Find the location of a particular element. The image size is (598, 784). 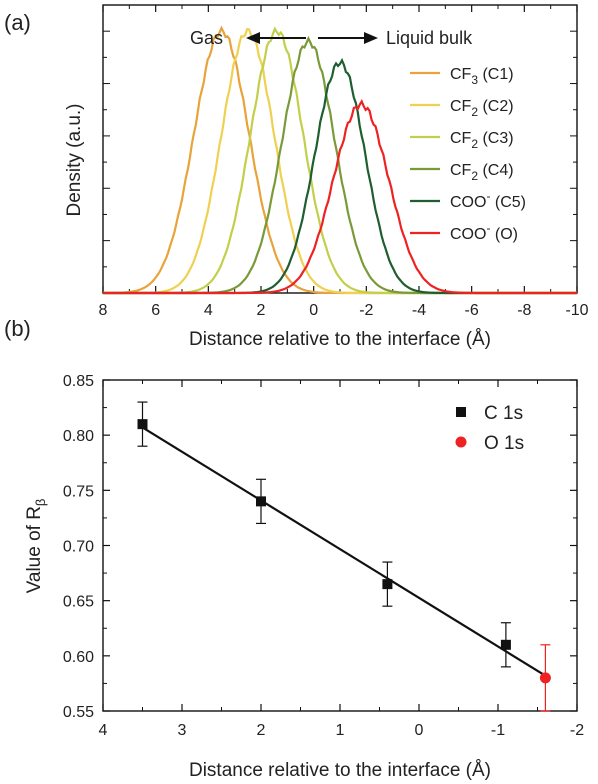

legend-label: O 1s is located at coordinates (504, 443).